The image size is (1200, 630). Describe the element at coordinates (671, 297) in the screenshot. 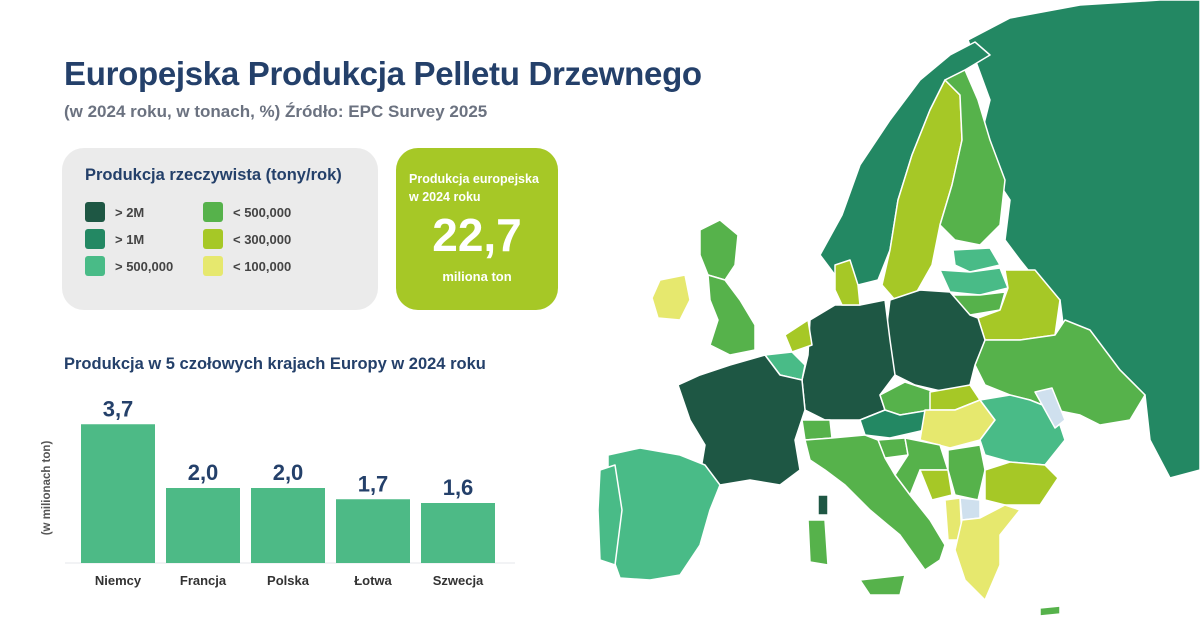

I see `map-region-ireland` at that location.